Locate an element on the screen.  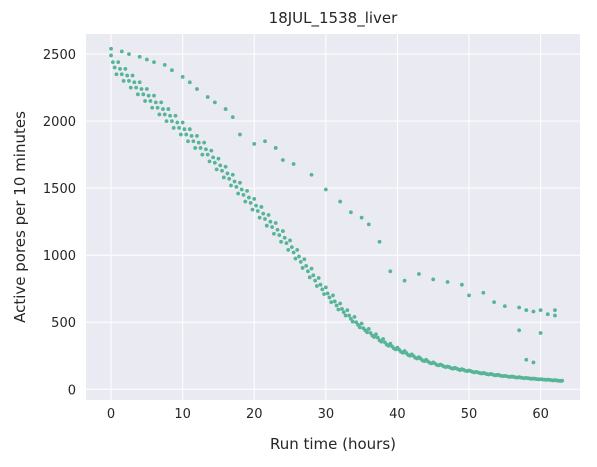
y-tick-label: 1000 is located at coordinates (59, 256).